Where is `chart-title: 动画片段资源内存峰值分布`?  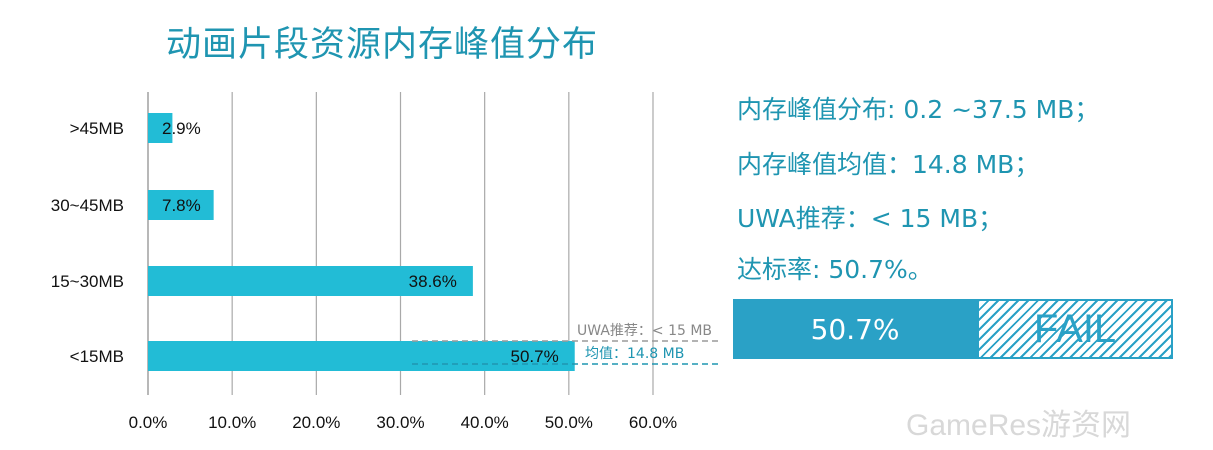 chart-title: 动画片段资源内存峰值分布 is located at coordinates (382, 45).